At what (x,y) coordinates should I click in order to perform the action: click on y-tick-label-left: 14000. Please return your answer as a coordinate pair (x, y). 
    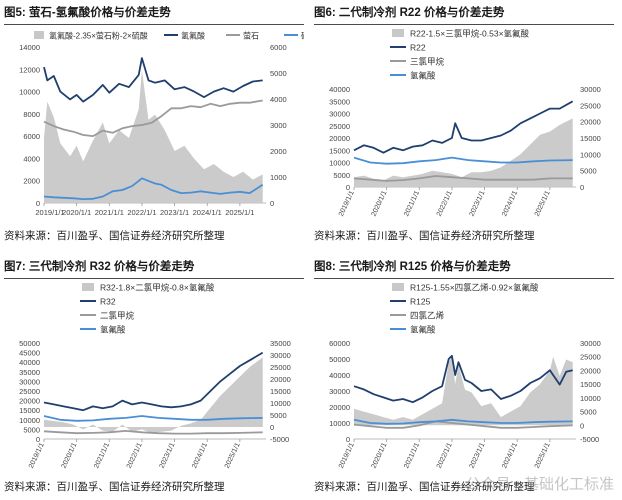
    Looking at the image, I should click on (29, 47).